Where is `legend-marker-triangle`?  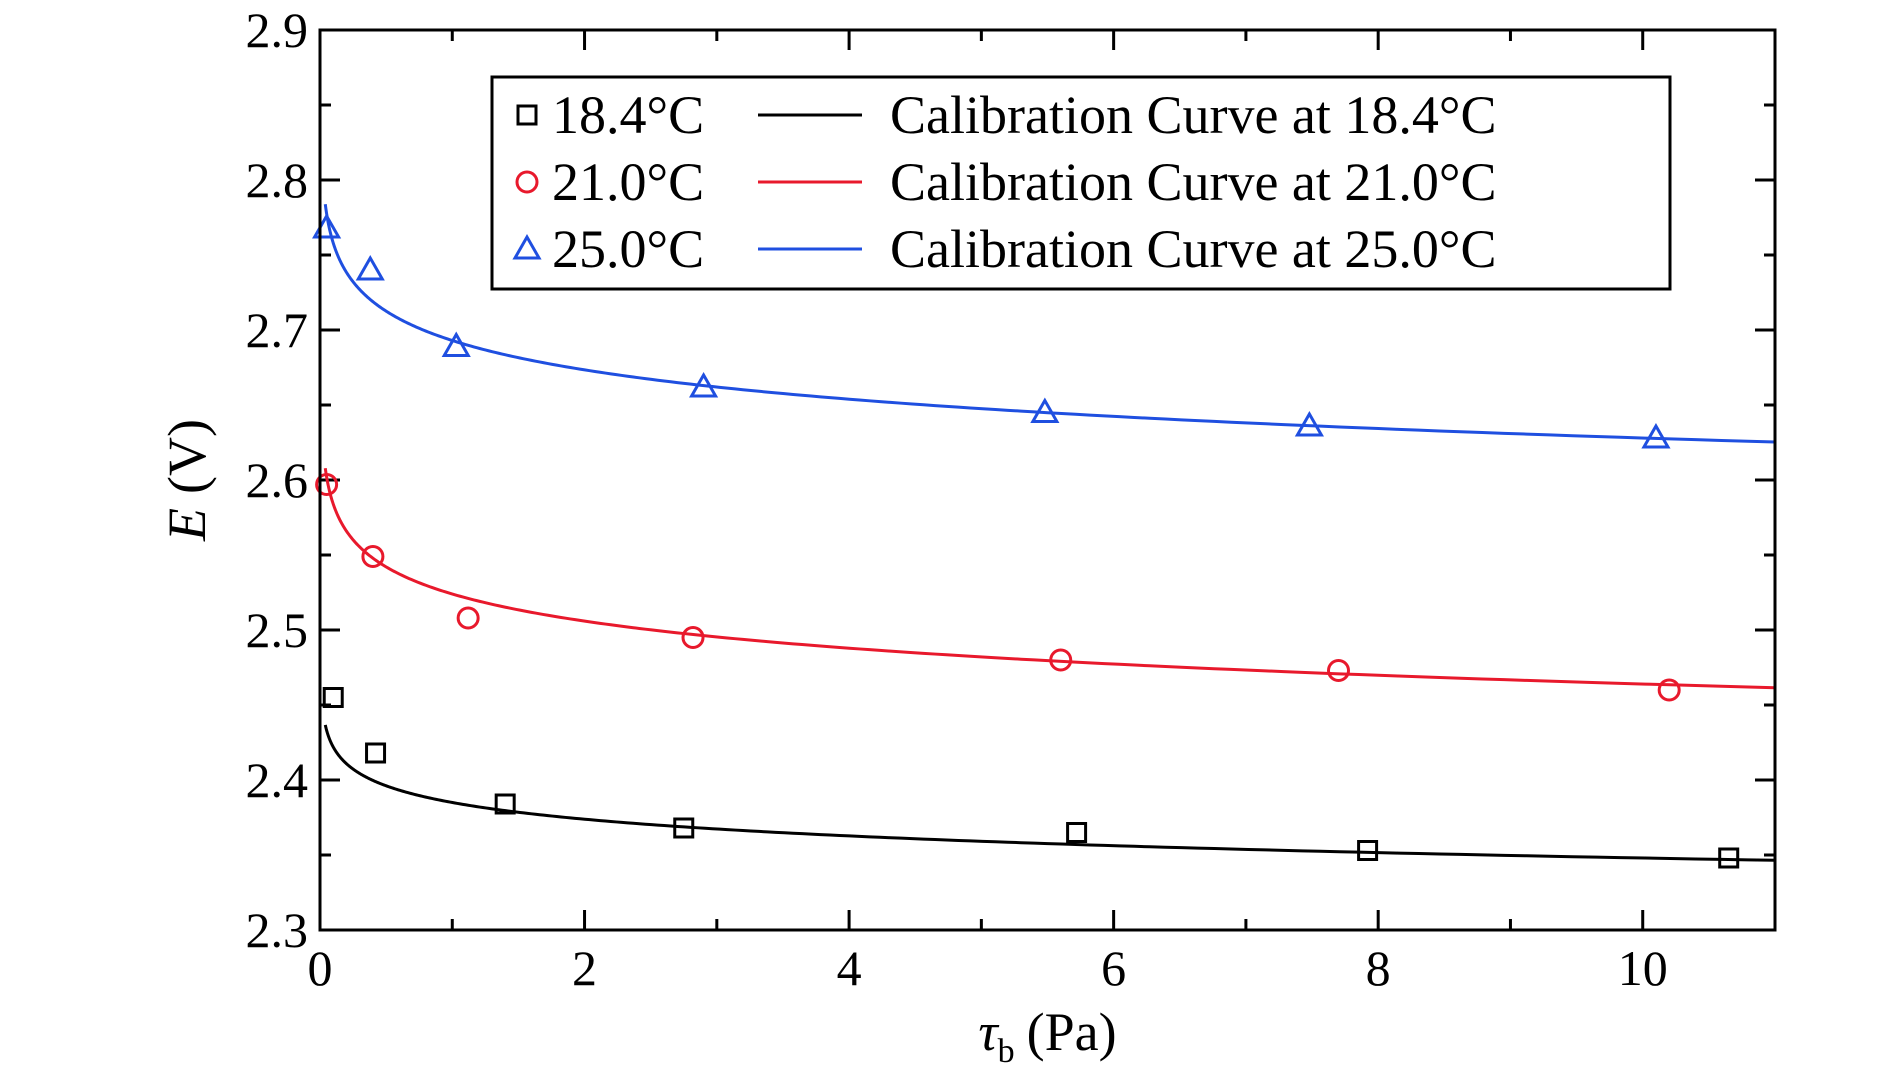
legend-marker-triangle is located at coordinates (527, 246).